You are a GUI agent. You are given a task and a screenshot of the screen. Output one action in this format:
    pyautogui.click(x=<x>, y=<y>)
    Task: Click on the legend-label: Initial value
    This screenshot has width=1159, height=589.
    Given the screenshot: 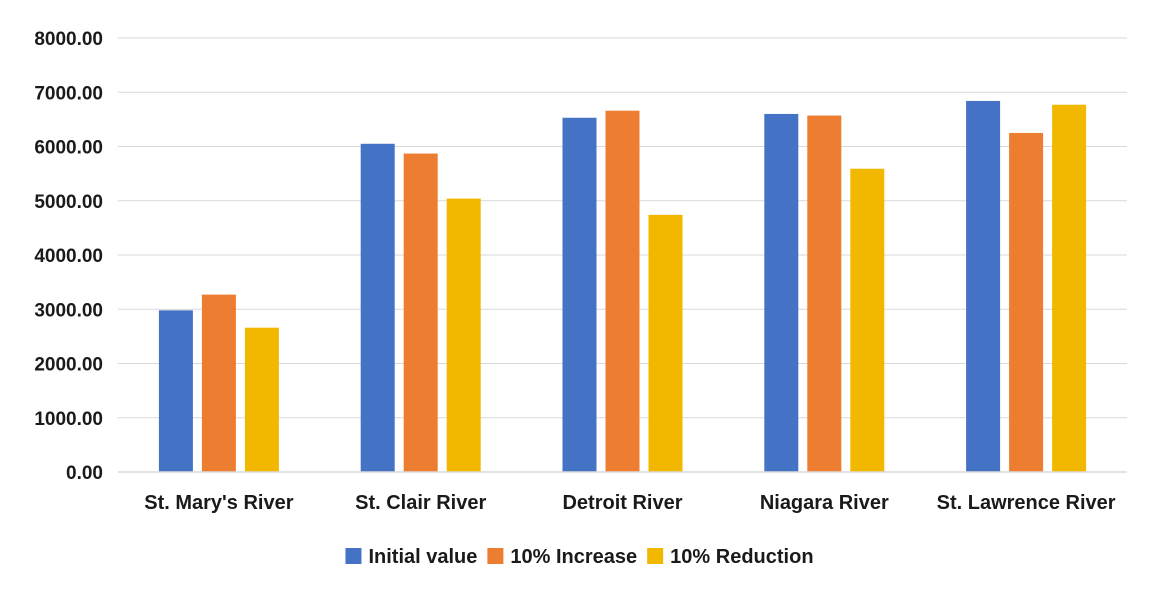 What is the action you would take?
    pyautogui.click(x=422, y=557)
    